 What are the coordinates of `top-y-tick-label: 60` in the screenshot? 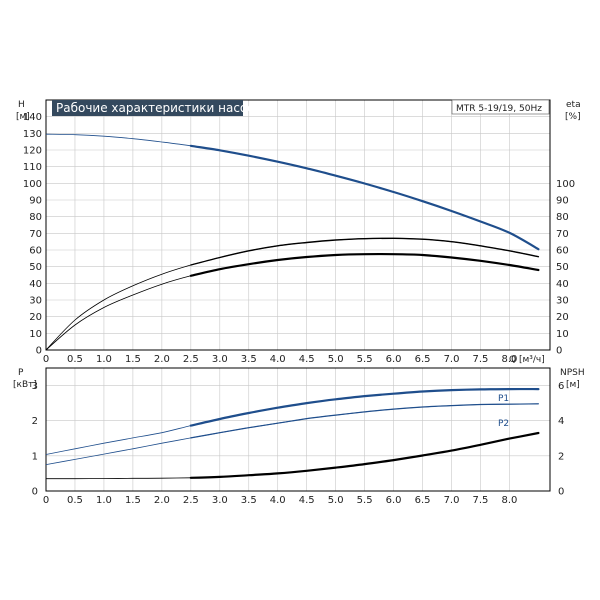 It's located at (35, 251).